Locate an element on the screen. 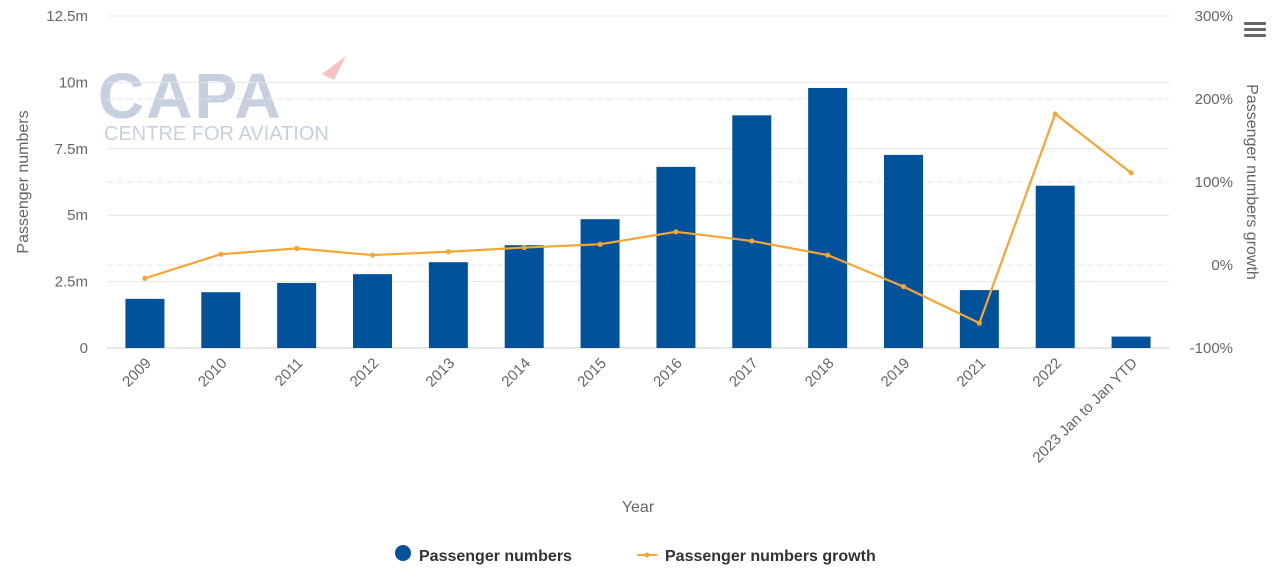 The width and height of the screenshot is (1277, 577). y2-tick-label: 300% is located at coordinates (1214, 16).